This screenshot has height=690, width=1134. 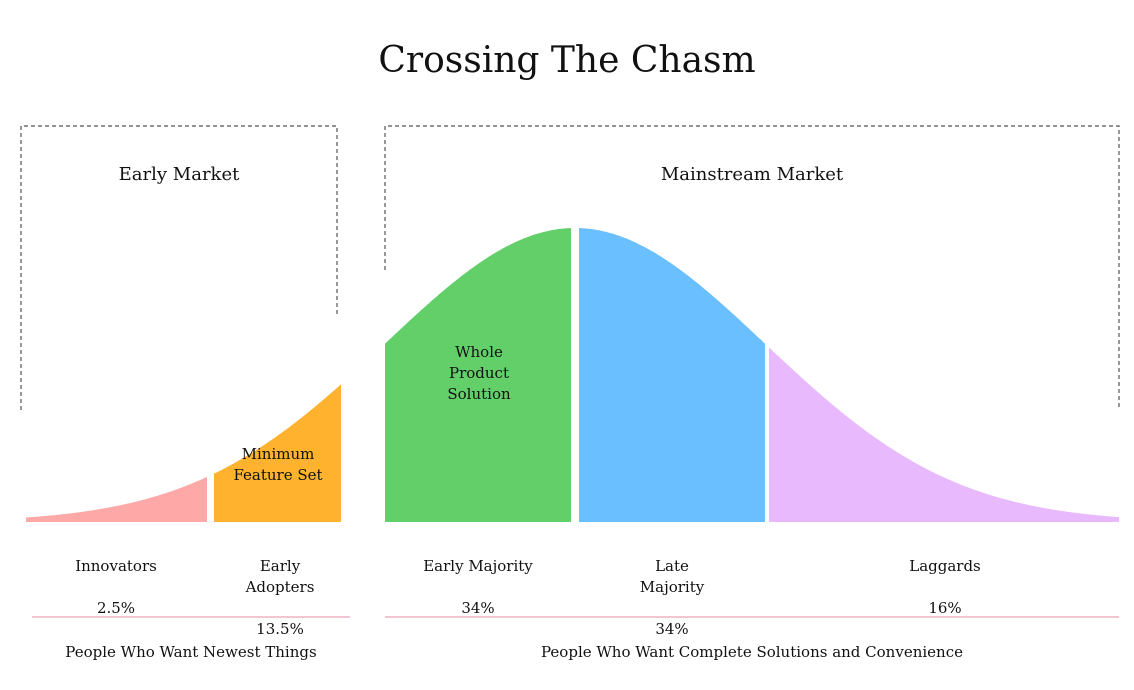 What do you see at coordinates (944, 434) in the screenshot?
I see `segment-laggards` at bounding box center [944, 434].